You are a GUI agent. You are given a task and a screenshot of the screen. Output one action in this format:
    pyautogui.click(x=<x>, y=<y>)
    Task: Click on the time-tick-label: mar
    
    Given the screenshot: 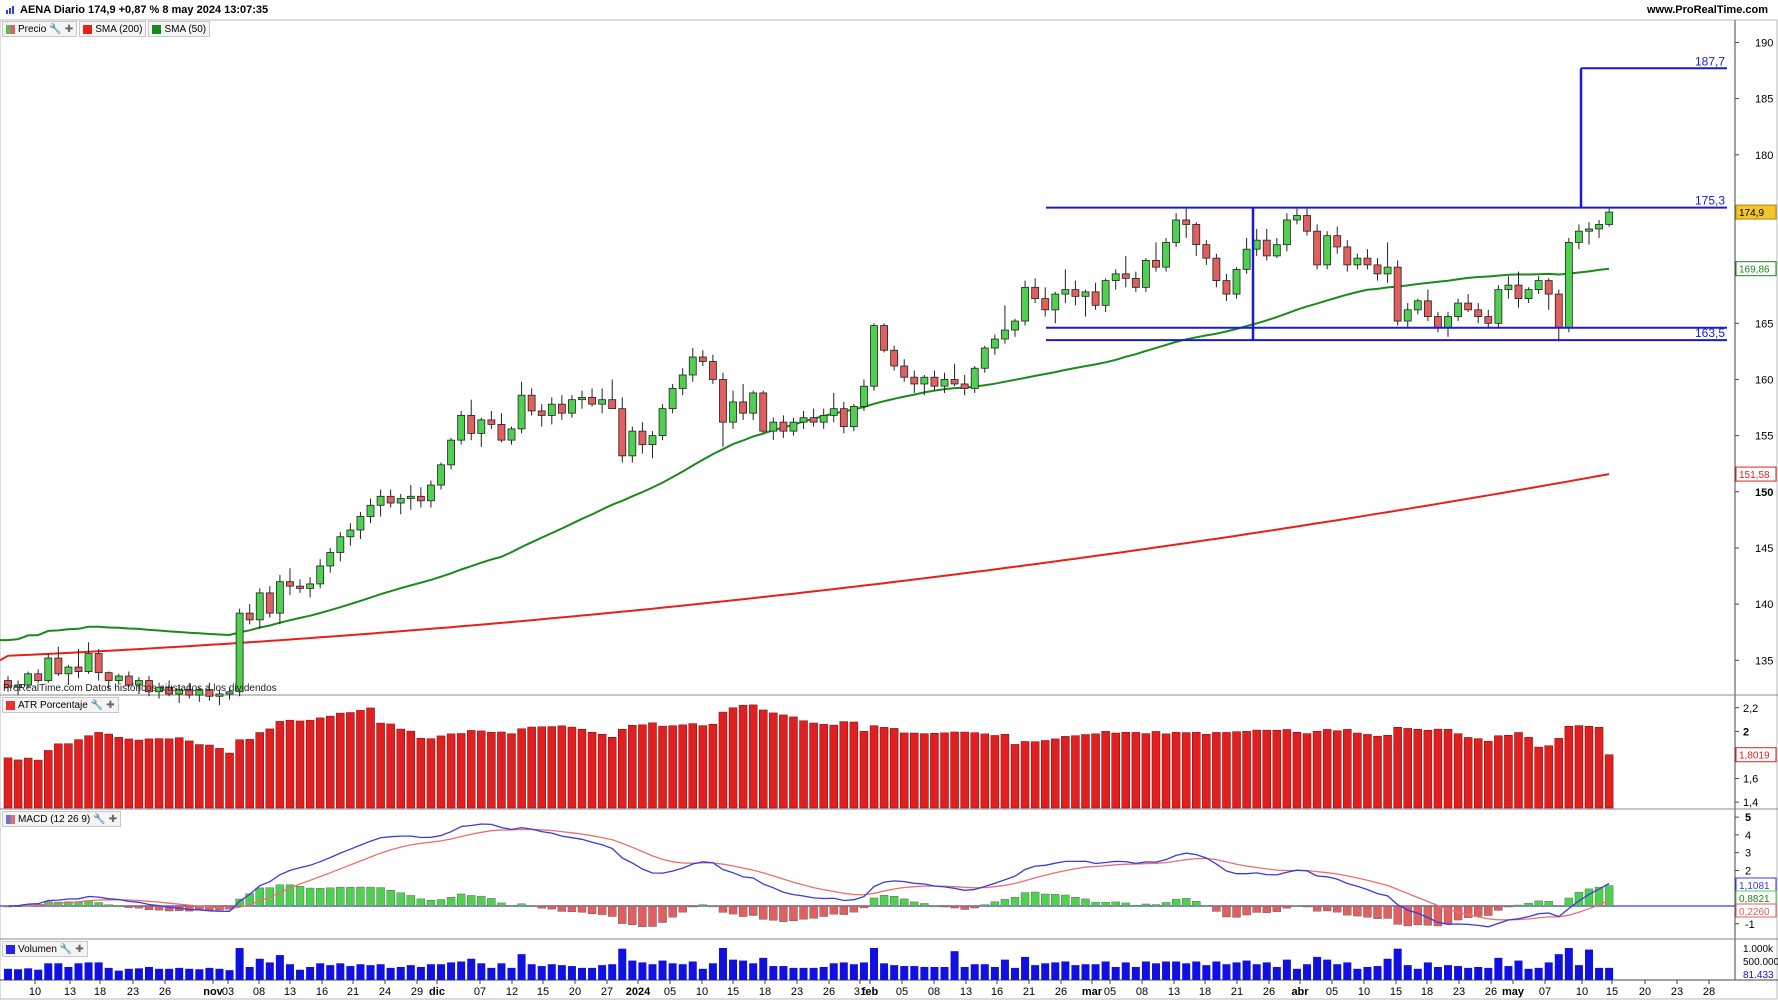 What is the action you would take?
    pyautogui.click(x=1092, y=992)
    